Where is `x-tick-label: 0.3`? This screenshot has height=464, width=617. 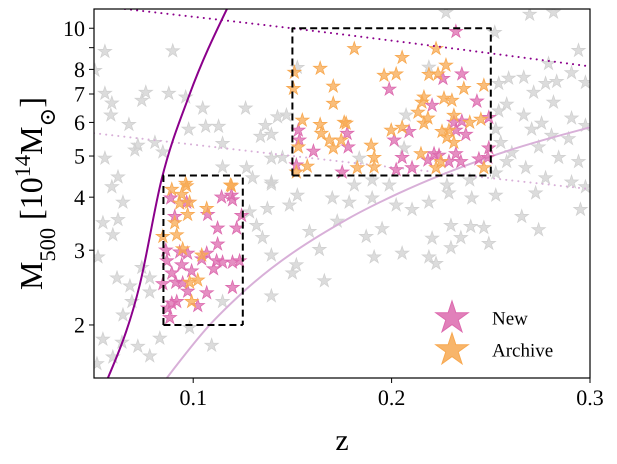 x-tick-label: 0.3 is located at coordinates (590, 397).